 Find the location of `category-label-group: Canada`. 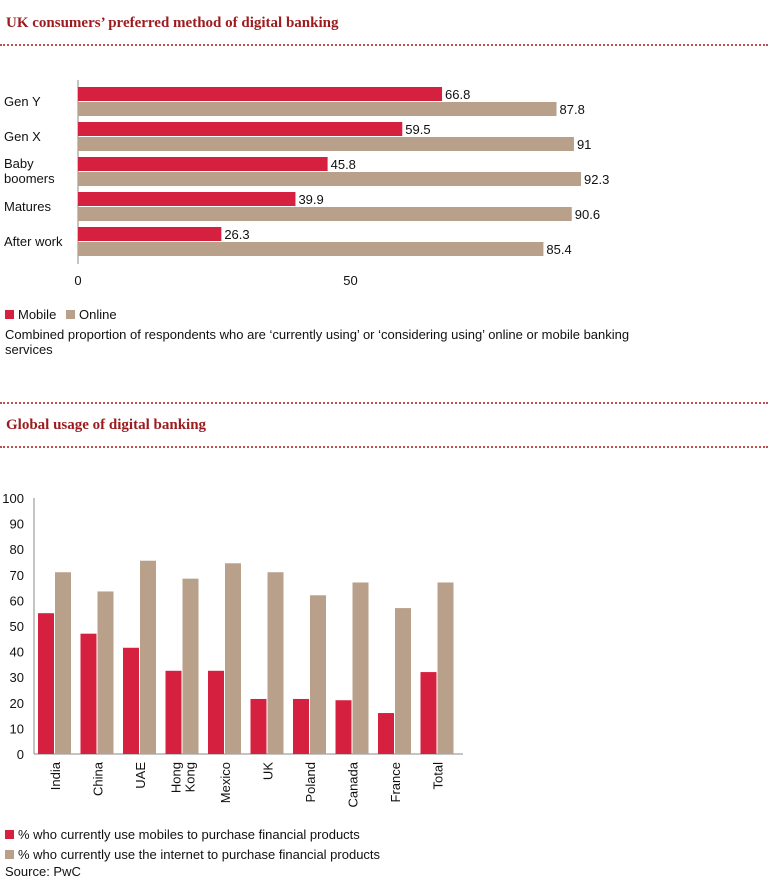

category-label-group: Canada is located at coordinates (353, 784).